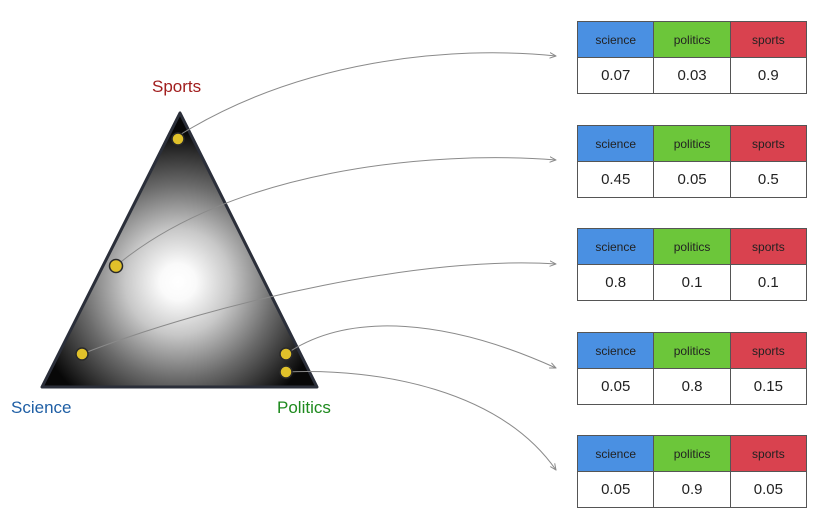 The width and height of the screenshot is (820, 526). Describe the element at coordinates (768, 282) in the screenshot. I see `value-sports: 0.1` at that location.